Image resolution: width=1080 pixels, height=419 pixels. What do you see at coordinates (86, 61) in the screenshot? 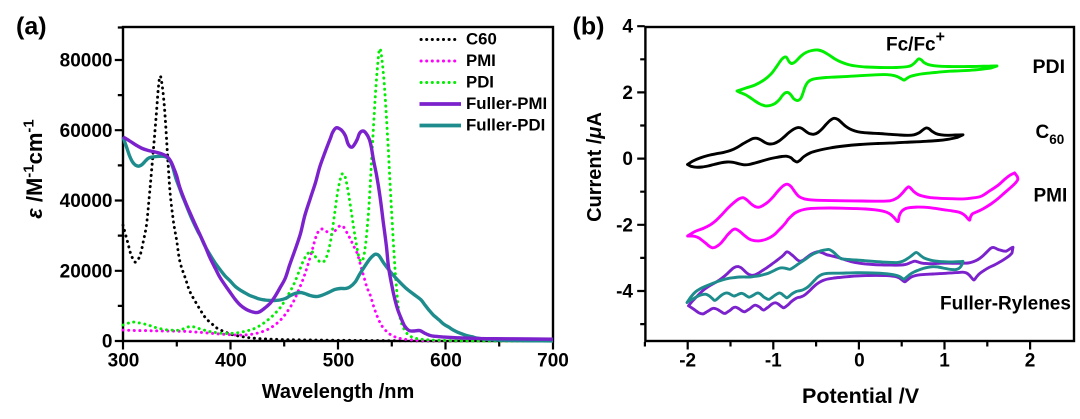
I see `svg-text: 80000` at bounding box center [86, 61].